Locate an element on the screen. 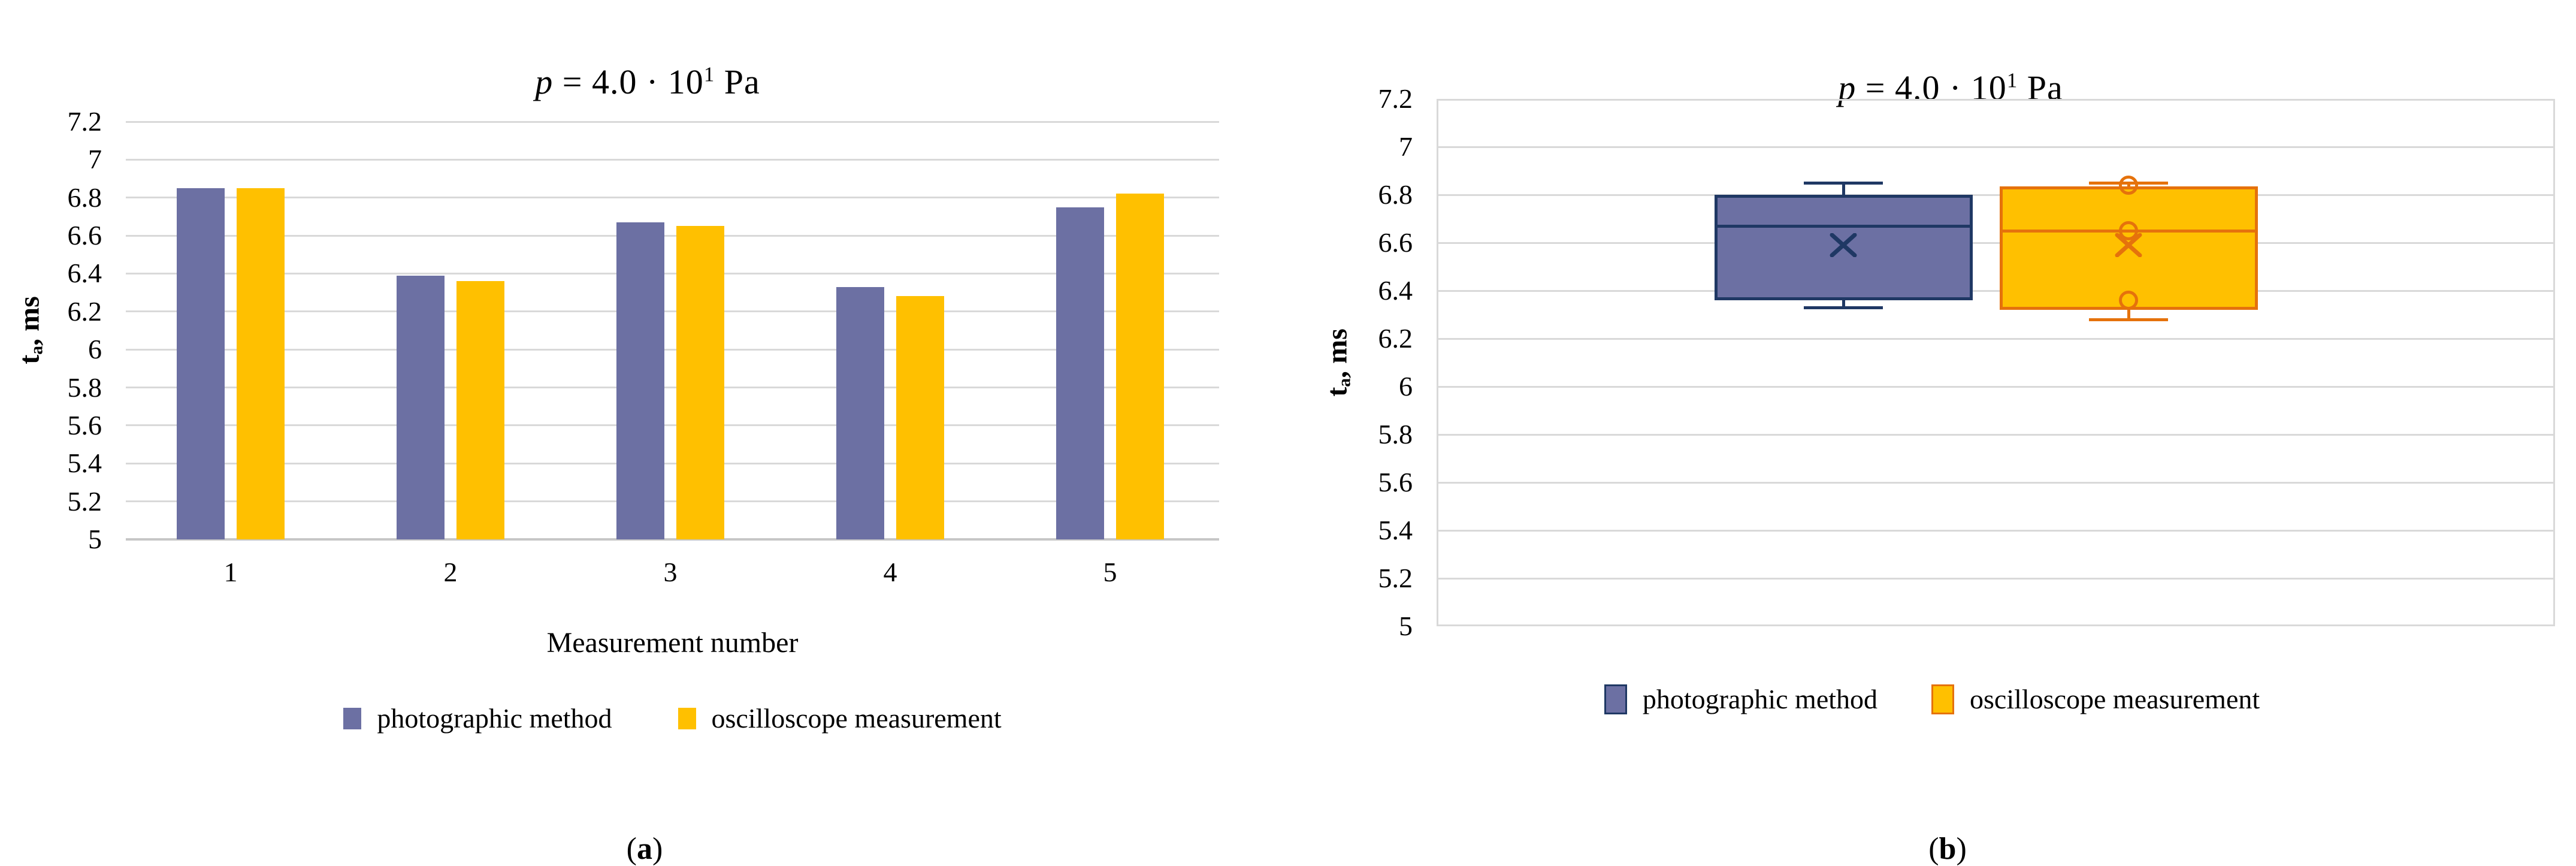 The width and height of the screenshot is (2576, 866). caption-letter: b is located at coordinates (1948, 849).